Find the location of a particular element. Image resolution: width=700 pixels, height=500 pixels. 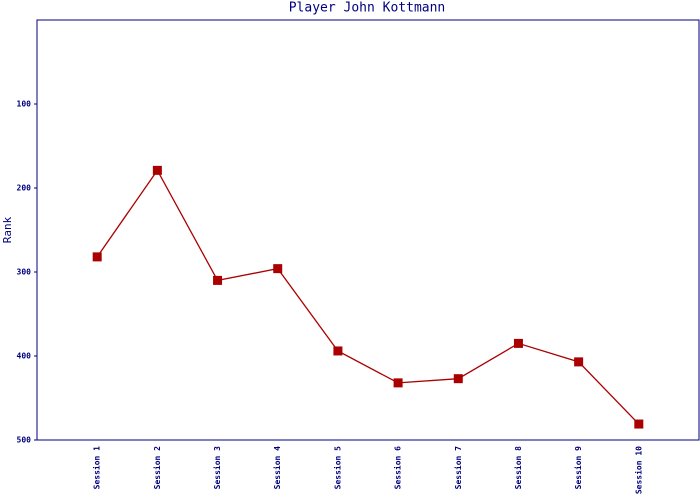

x-tick-label: Session 6 is located at coordinates (398, 468).